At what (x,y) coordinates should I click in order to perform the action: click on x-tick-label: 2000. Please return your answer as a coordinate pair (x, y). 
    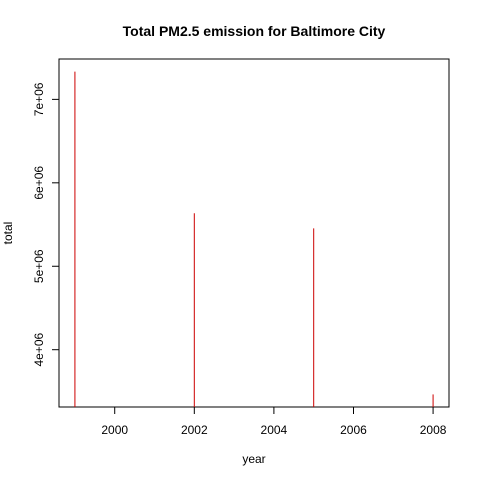
    Looking at the image, I should click on (114, 430).